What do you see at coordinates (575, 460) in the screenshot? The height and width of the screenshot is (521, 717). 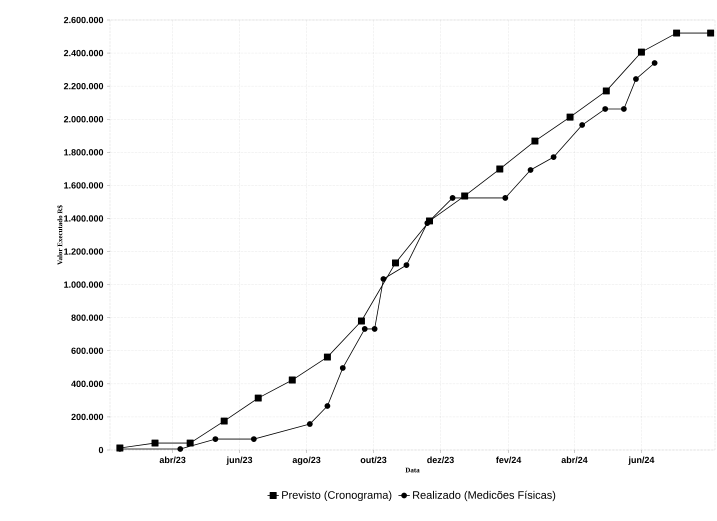 I see `x-tick-label: abr/24` at bounding box center [575, 460].